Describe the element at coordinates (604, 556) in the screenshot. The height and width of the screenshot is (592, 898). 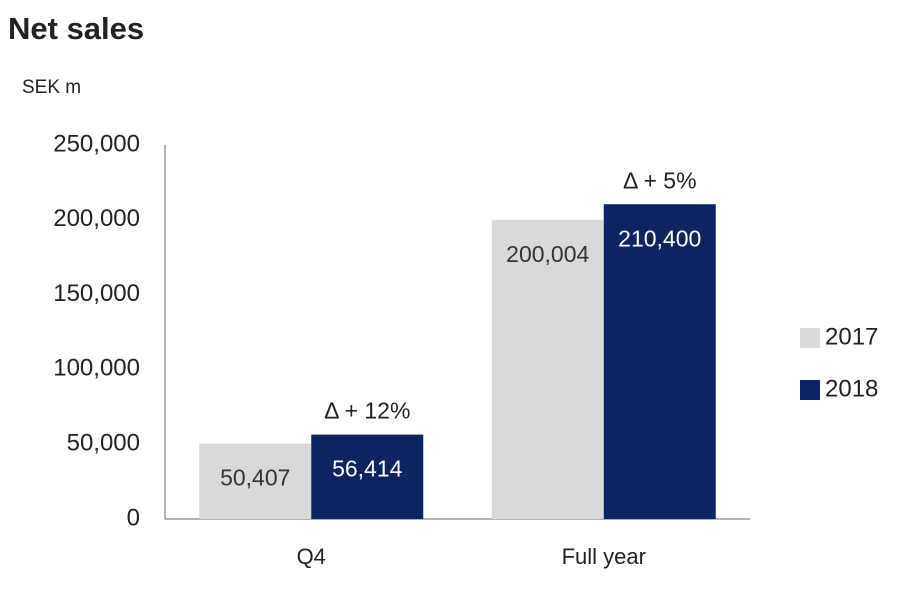
I see `x-tick-label: Full year` at that location.